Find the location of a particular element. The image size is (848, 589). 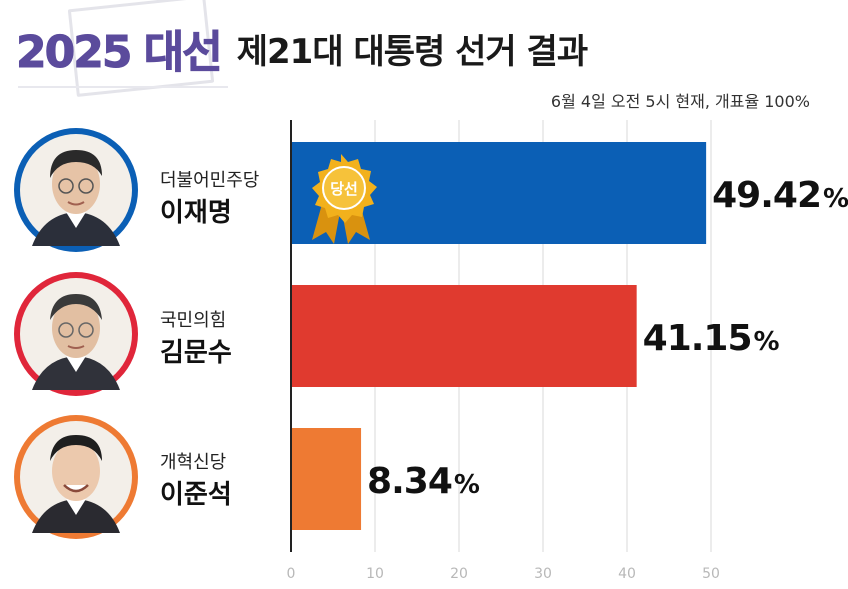

elected-badge-label: 당선 is located at coordinates (344, 189).